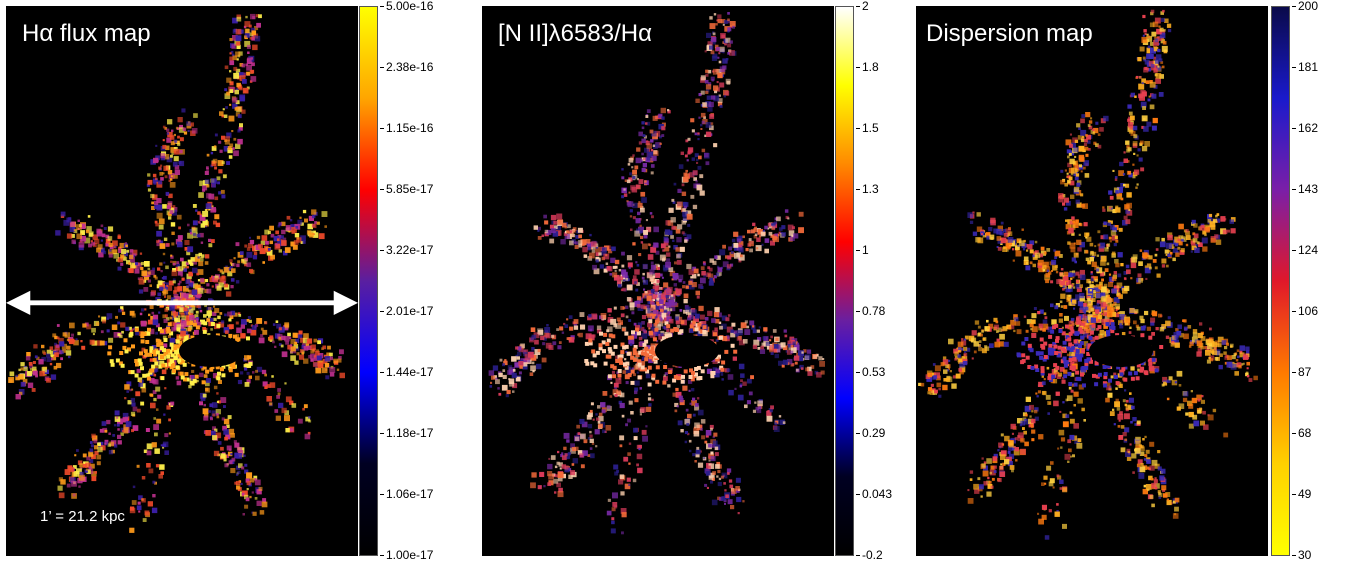 The image size is (1349, 568). What do you see at coordinates (862, 6) in the screenshot?
I see `colorbar-tick-label: 2` at bounding box center [862, 6].